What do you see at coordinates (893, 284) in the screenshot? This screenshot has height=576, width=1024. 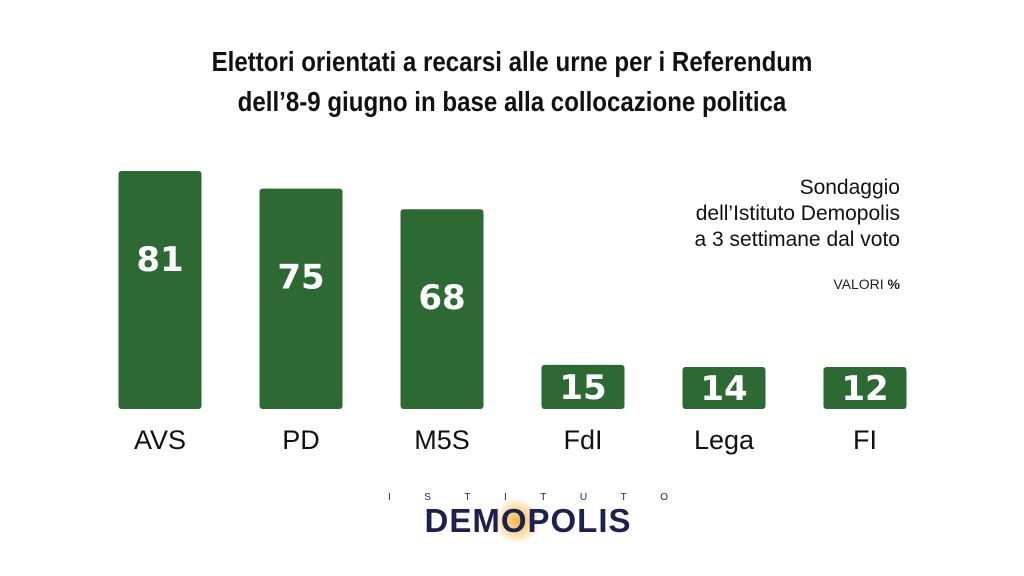 I see `unit-symbol: %` at bounding box center [893, 284].